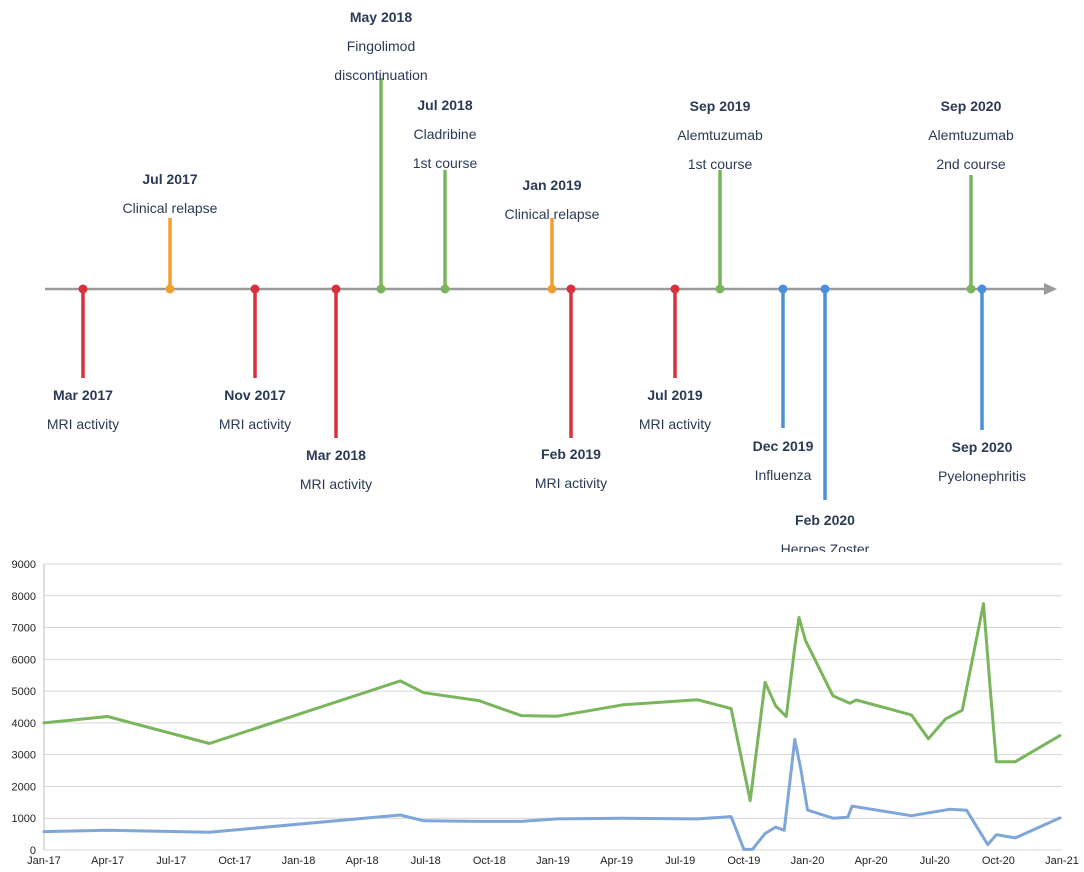 The height and width of the screenshot is (872, 1084). What do you see at coordinates (24, 756) in the screenshot?
I see `y-tick-label: 3000` at bounding box center [24, 756].